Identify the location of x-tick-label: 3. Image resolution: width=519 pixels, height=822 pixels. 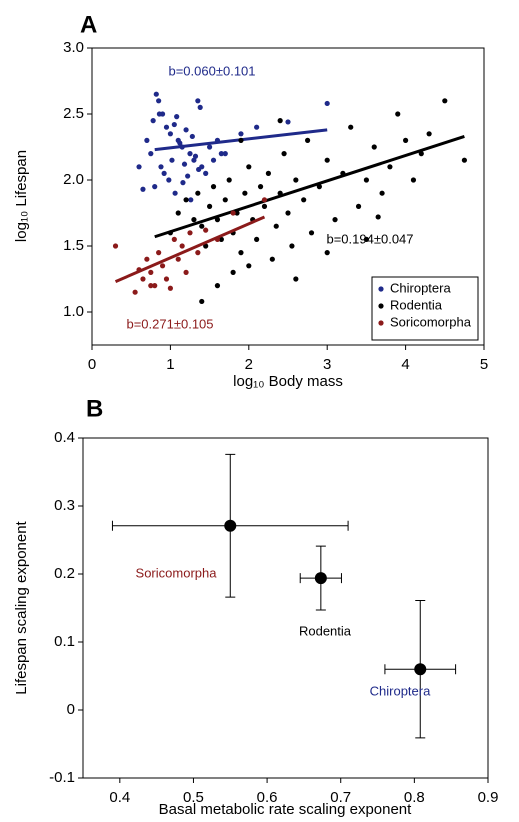
(327, 364).